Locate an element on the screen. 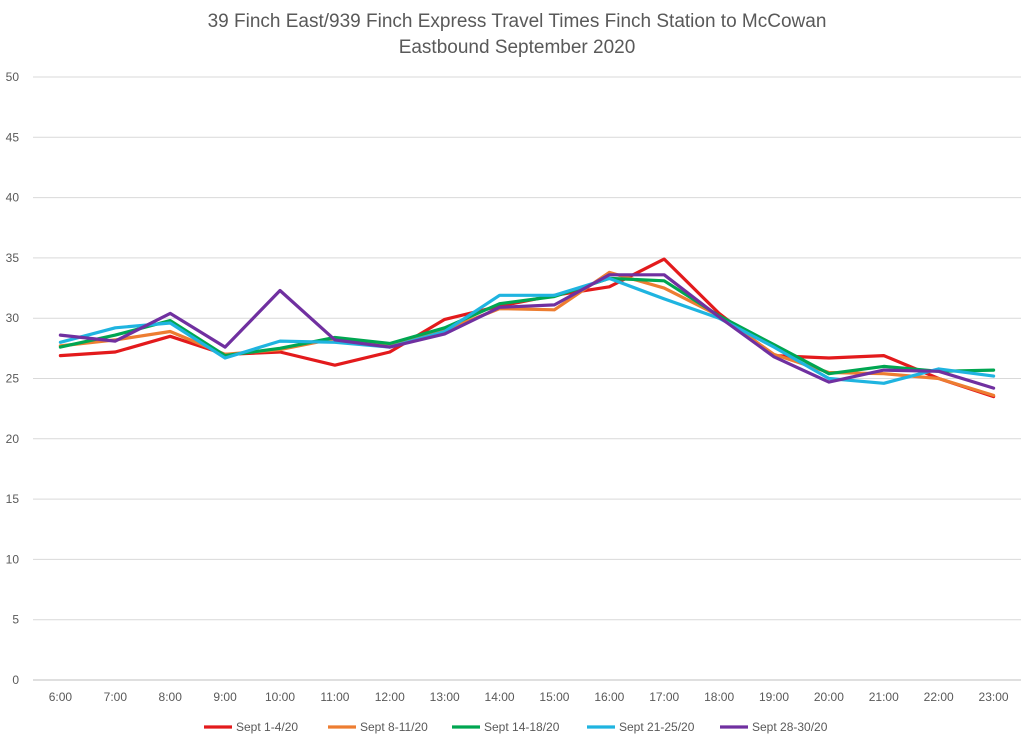 Image resolution: width=1024 pixels, height=741 pixels. x-tick-label: 7:00 is located at coordinates (116, 697).